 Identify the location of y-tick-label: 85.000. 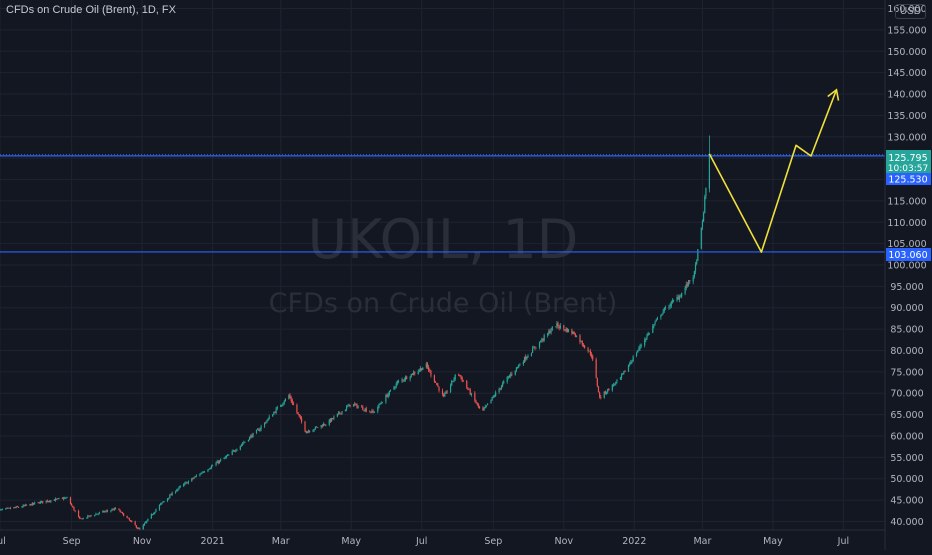
(906, 330).